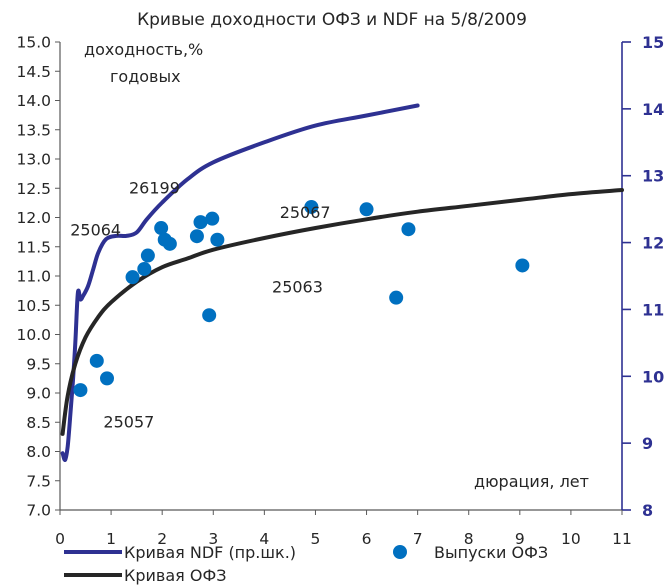  What do you see at coordinates (38, 423) in the screenshot?
I see `y-tick-label: 8.5` at bounding box center [38, 423].